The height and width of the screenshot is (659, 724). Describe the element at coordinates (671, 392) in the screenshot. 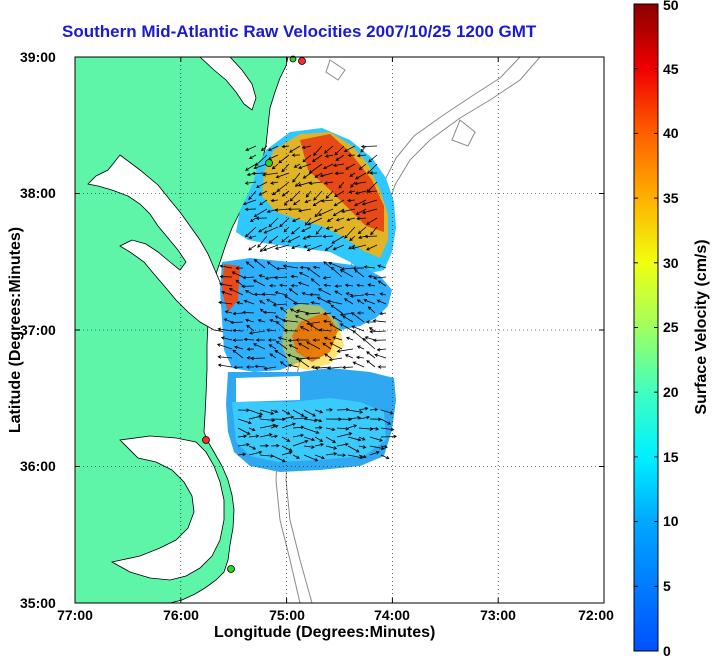

I see `colorbar-tick-label: 20` at that location.